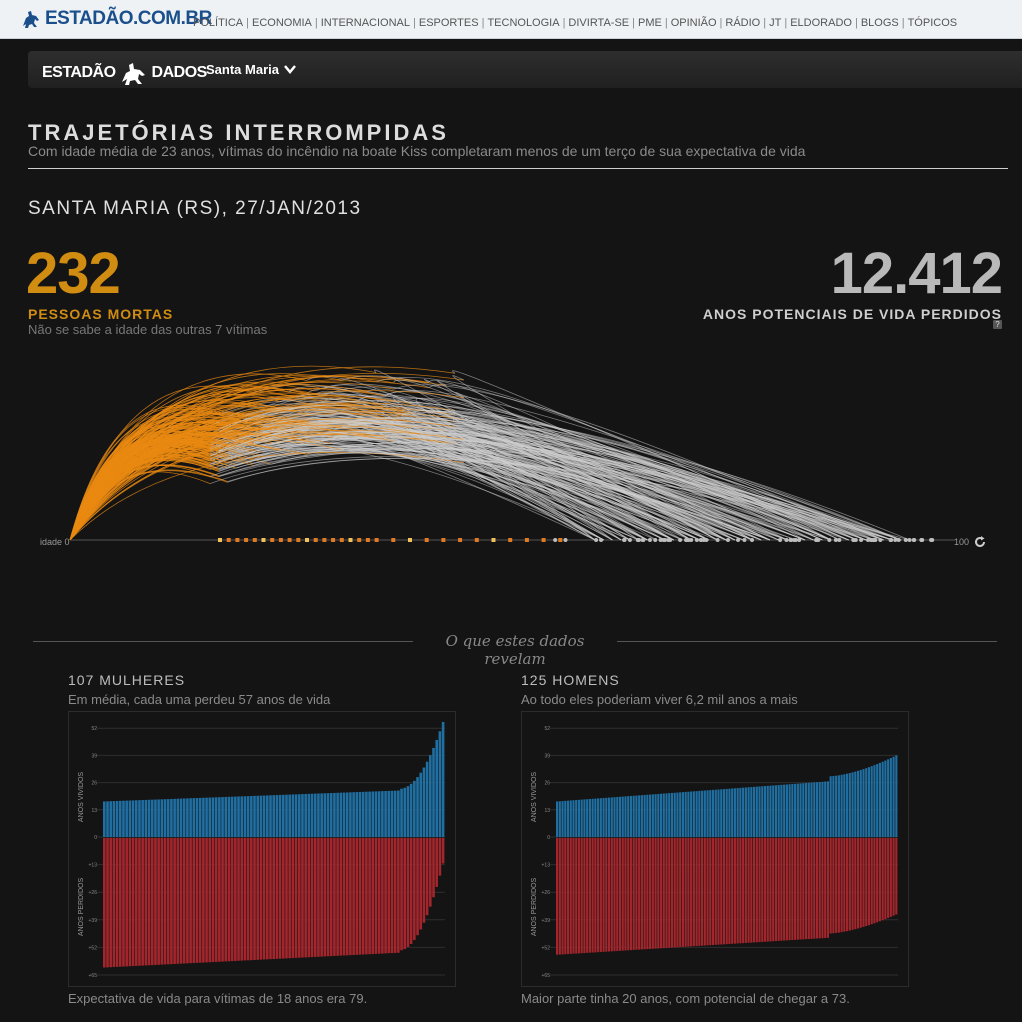 The height and width of the screenshot is (1022, 1022). Describe the element at coordinates (365, 23) in the screenshot. I see `nav-item-2: INTERNACIONAL` at that location.